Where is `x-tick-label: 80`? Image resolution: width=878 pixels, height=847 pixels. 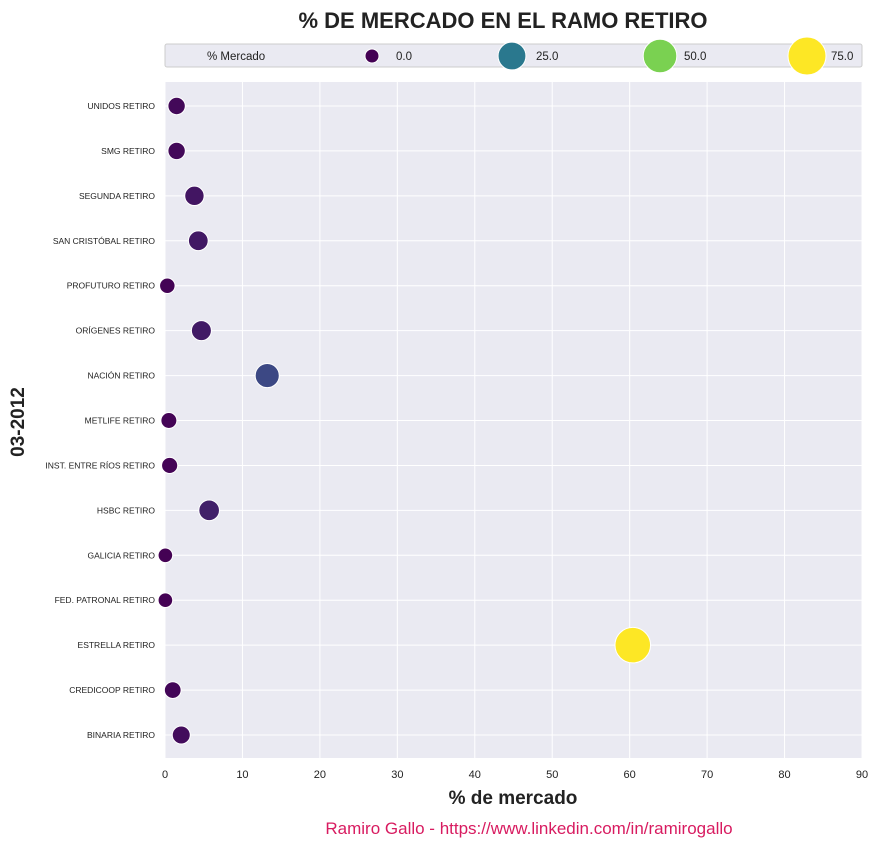
x-tick-label: 80 is located at coordinates (784, 775).